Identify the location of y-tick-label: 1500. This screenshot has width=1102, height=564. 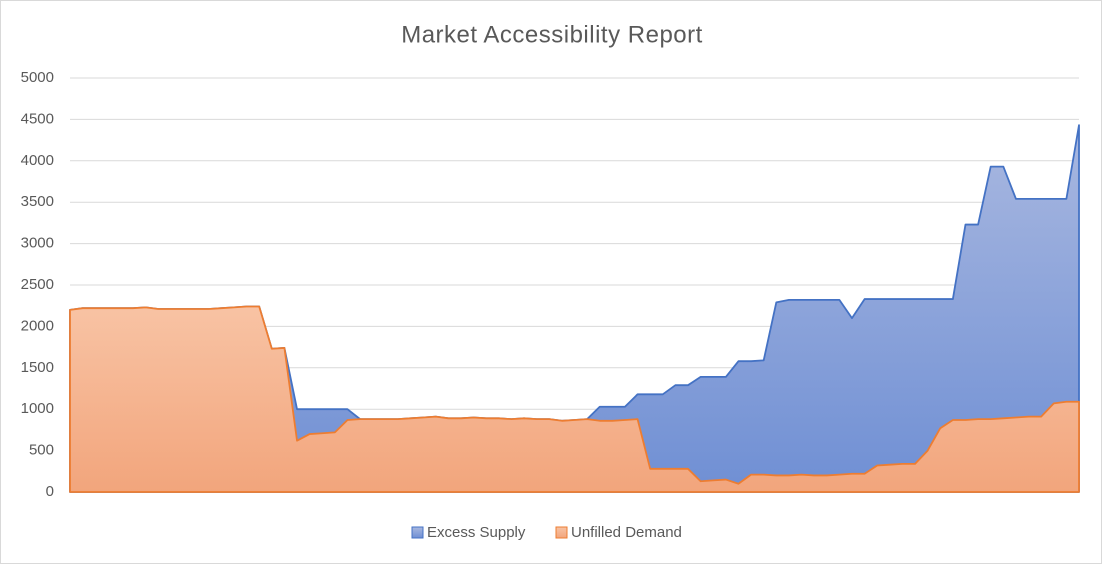
(37, 367).